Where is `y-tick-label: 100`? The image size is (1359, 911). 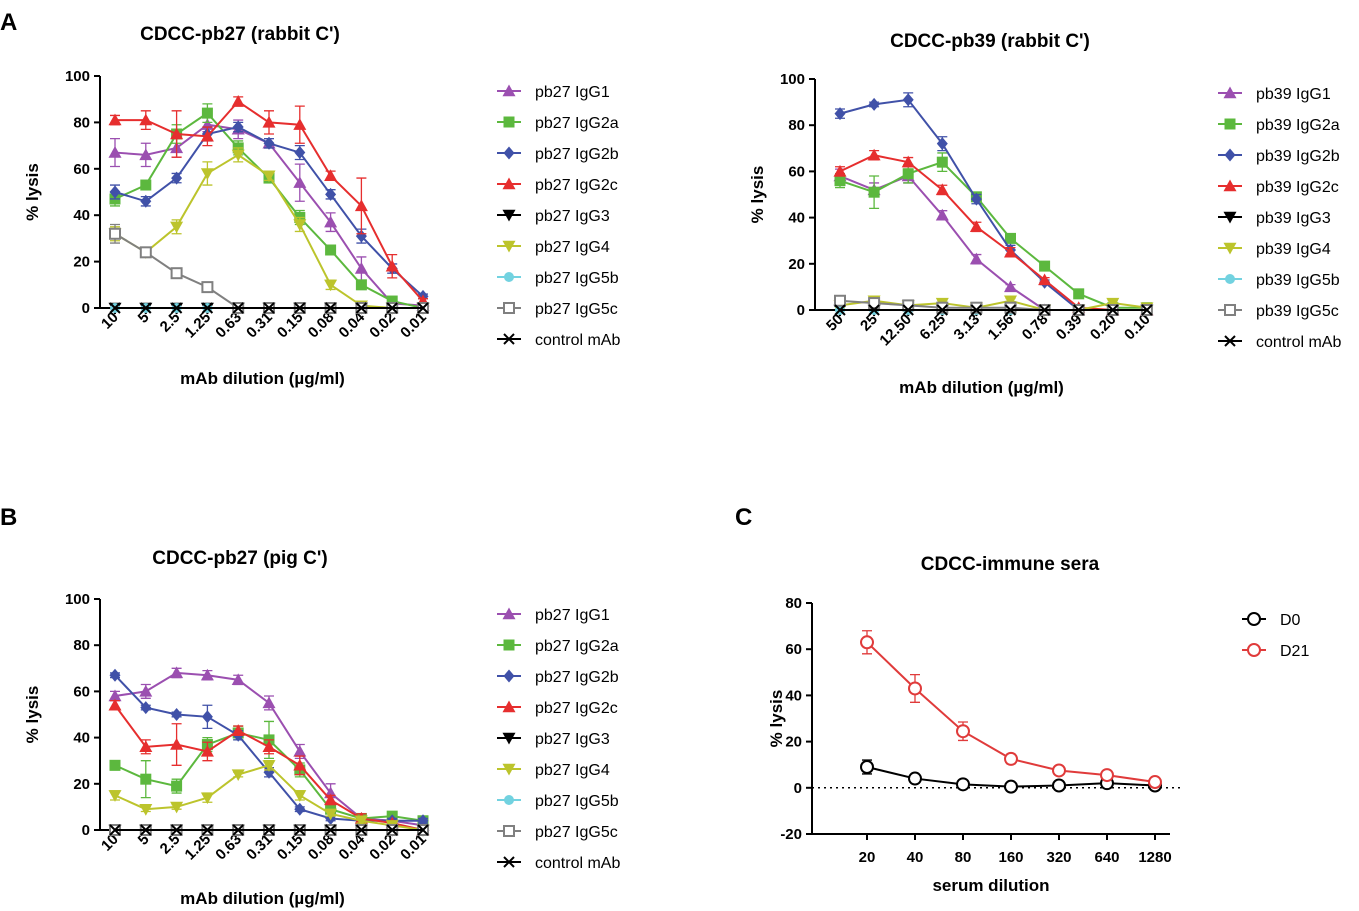
y-tick-label: 100 is located at coordinates (77, 599).